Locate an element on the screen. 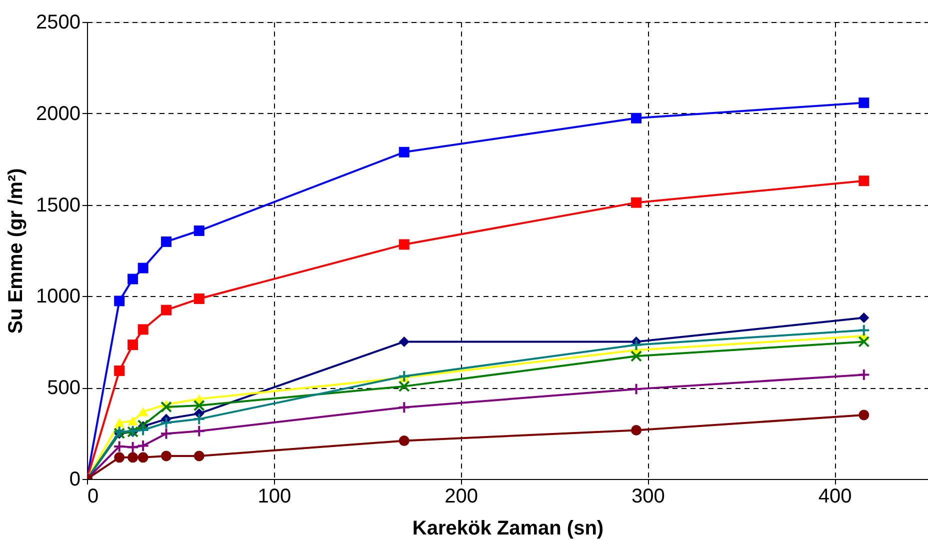 Image resolution: width=928 pixels, height=543 pixels. y-tick-label: 500 is located at coordinates (63, 388).